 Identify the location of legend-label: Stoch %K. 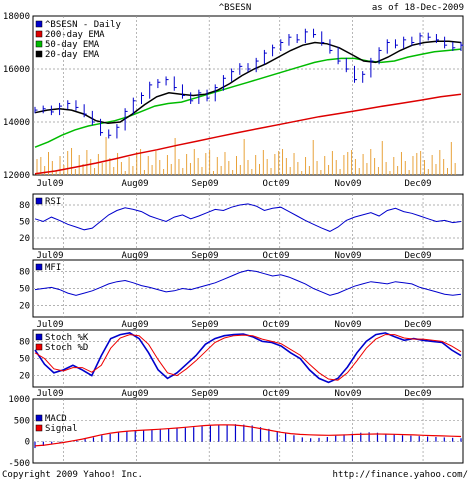
(67, 338).